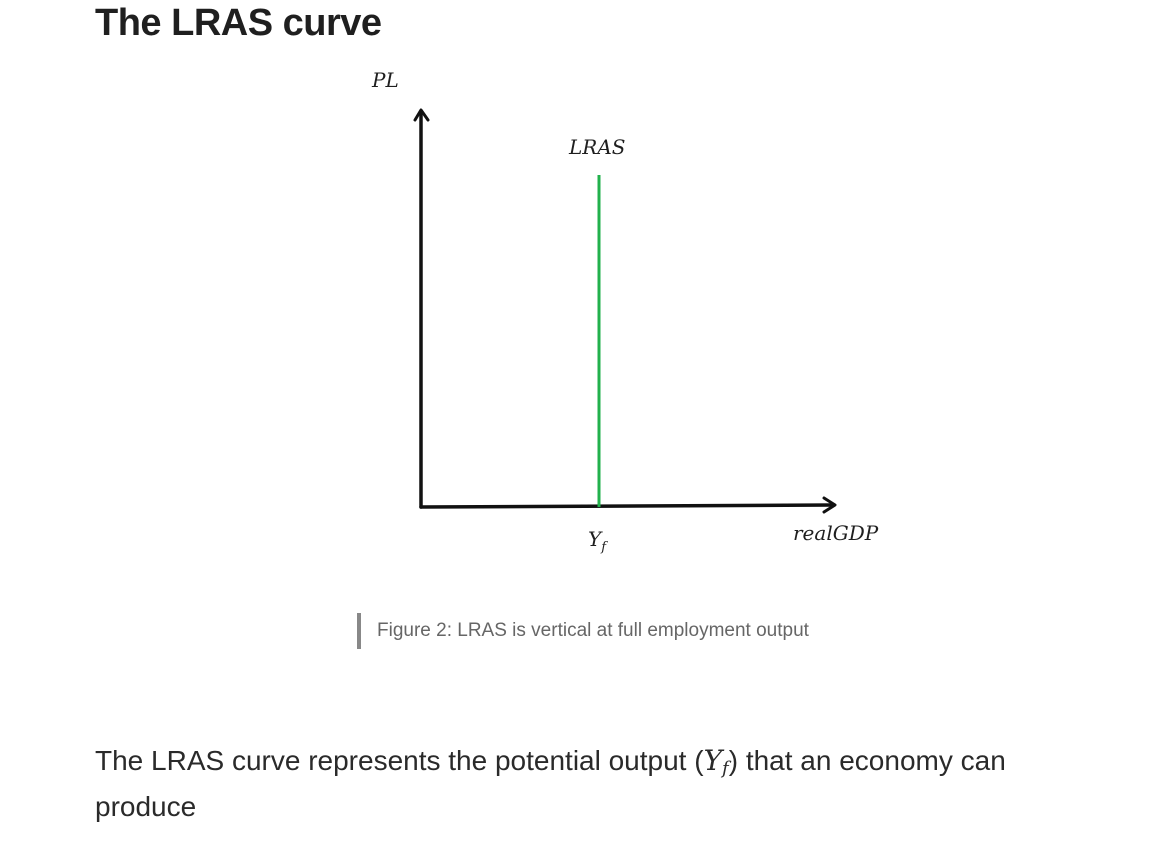  I want to click on y-axis-label: PL, so click(385, 80).